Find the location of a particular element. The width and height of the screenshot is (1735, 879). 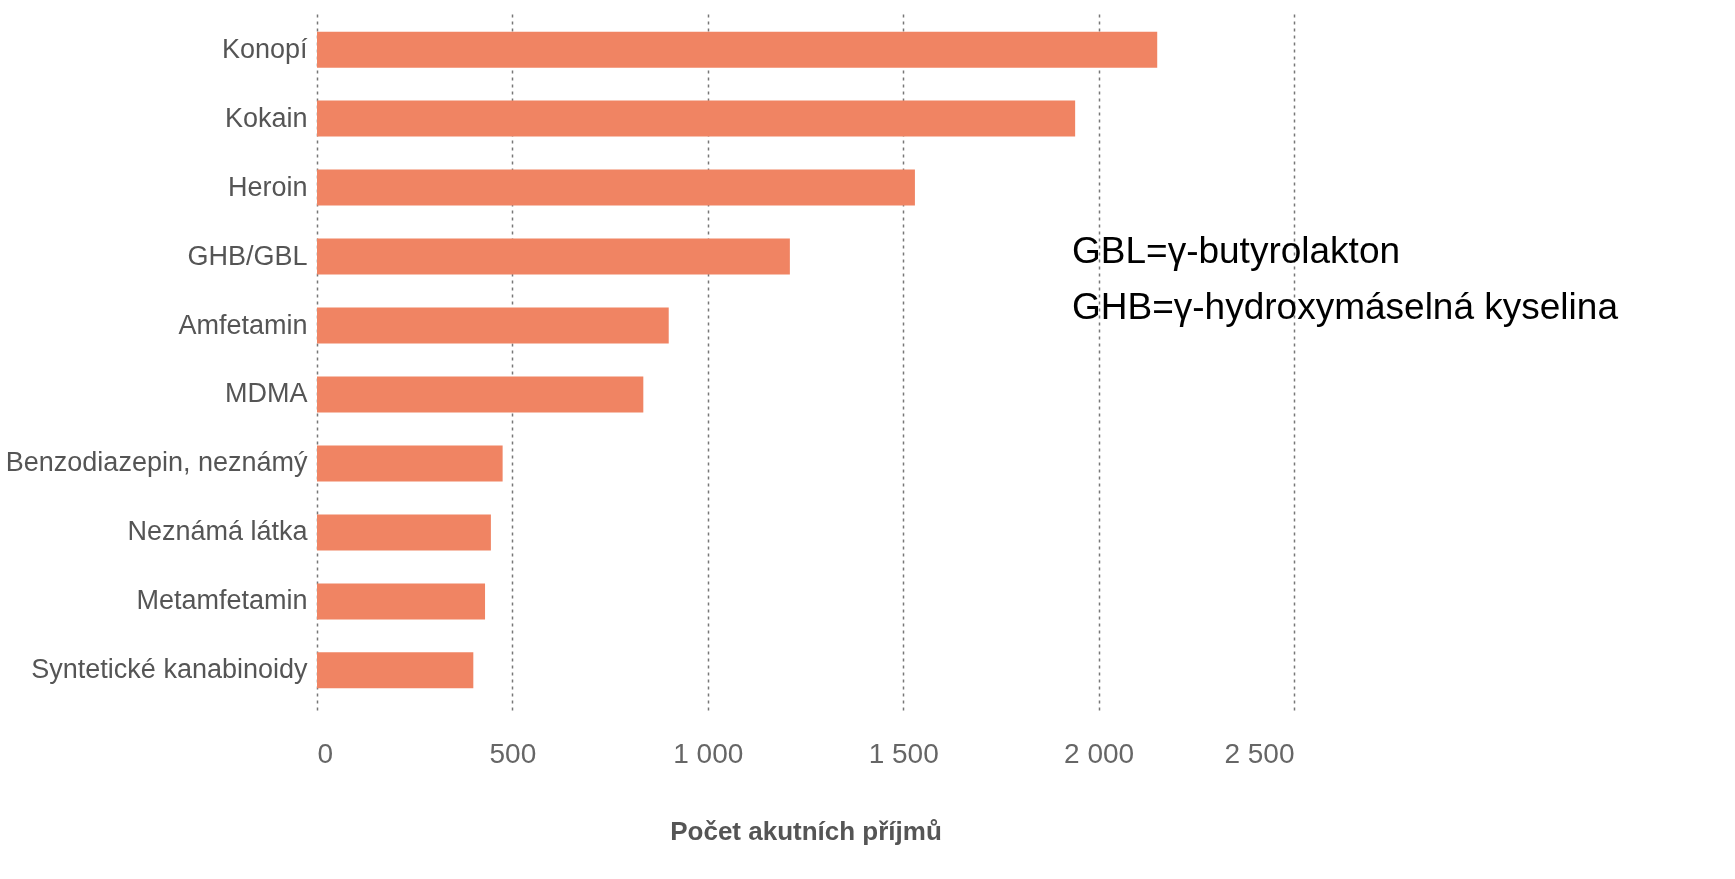

y-tick-label: Amfetamin is located at coordinates (243, 324).